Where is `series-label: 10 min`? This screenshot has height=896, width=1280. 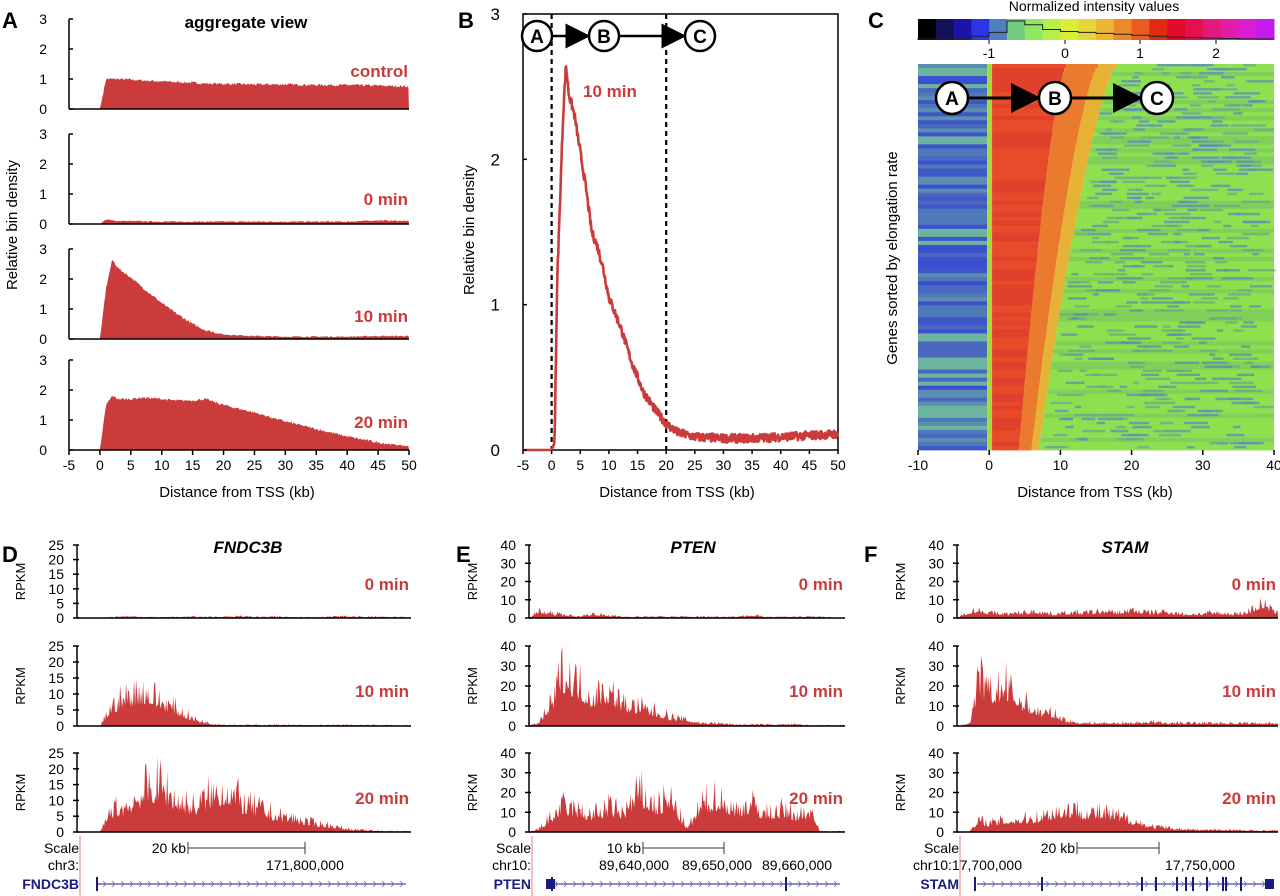
series-label: 10 min is located at coordinates (1249, 691).